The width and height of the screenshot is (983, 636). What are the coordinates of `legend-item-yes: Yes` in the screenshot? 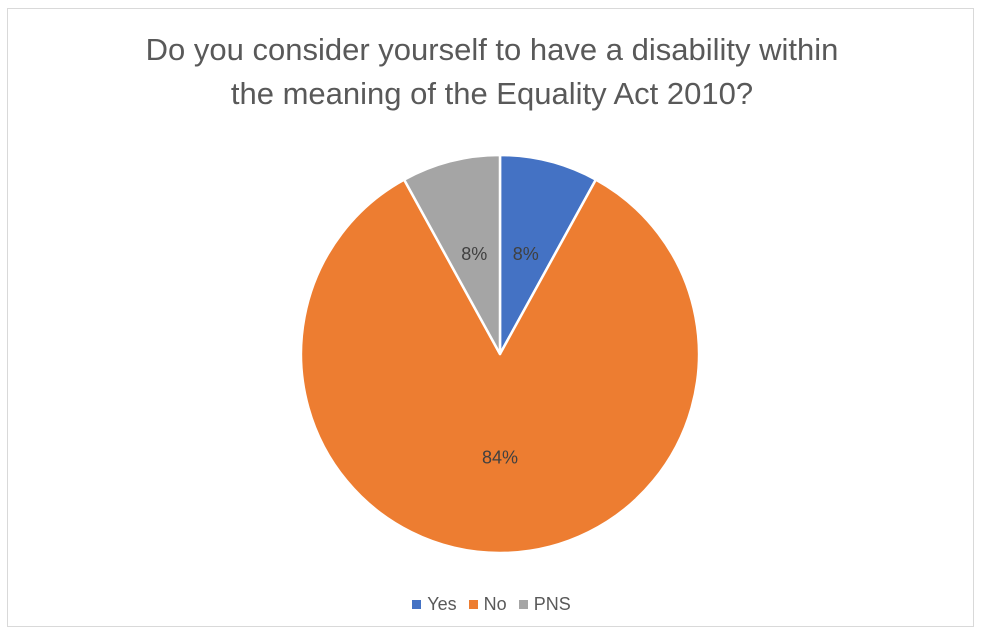 It's located at (434, 604).